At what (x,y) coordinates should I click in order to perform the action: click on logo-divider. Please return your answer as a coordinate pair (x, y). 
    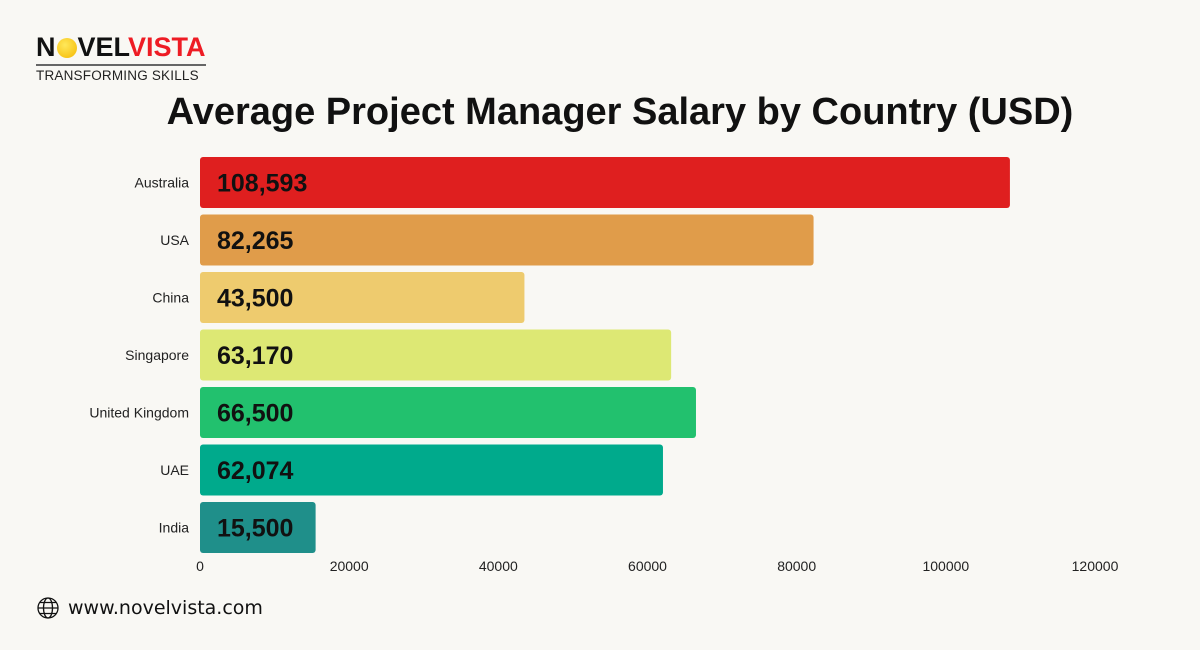
    Looking at the image, I should click on (121, 65).